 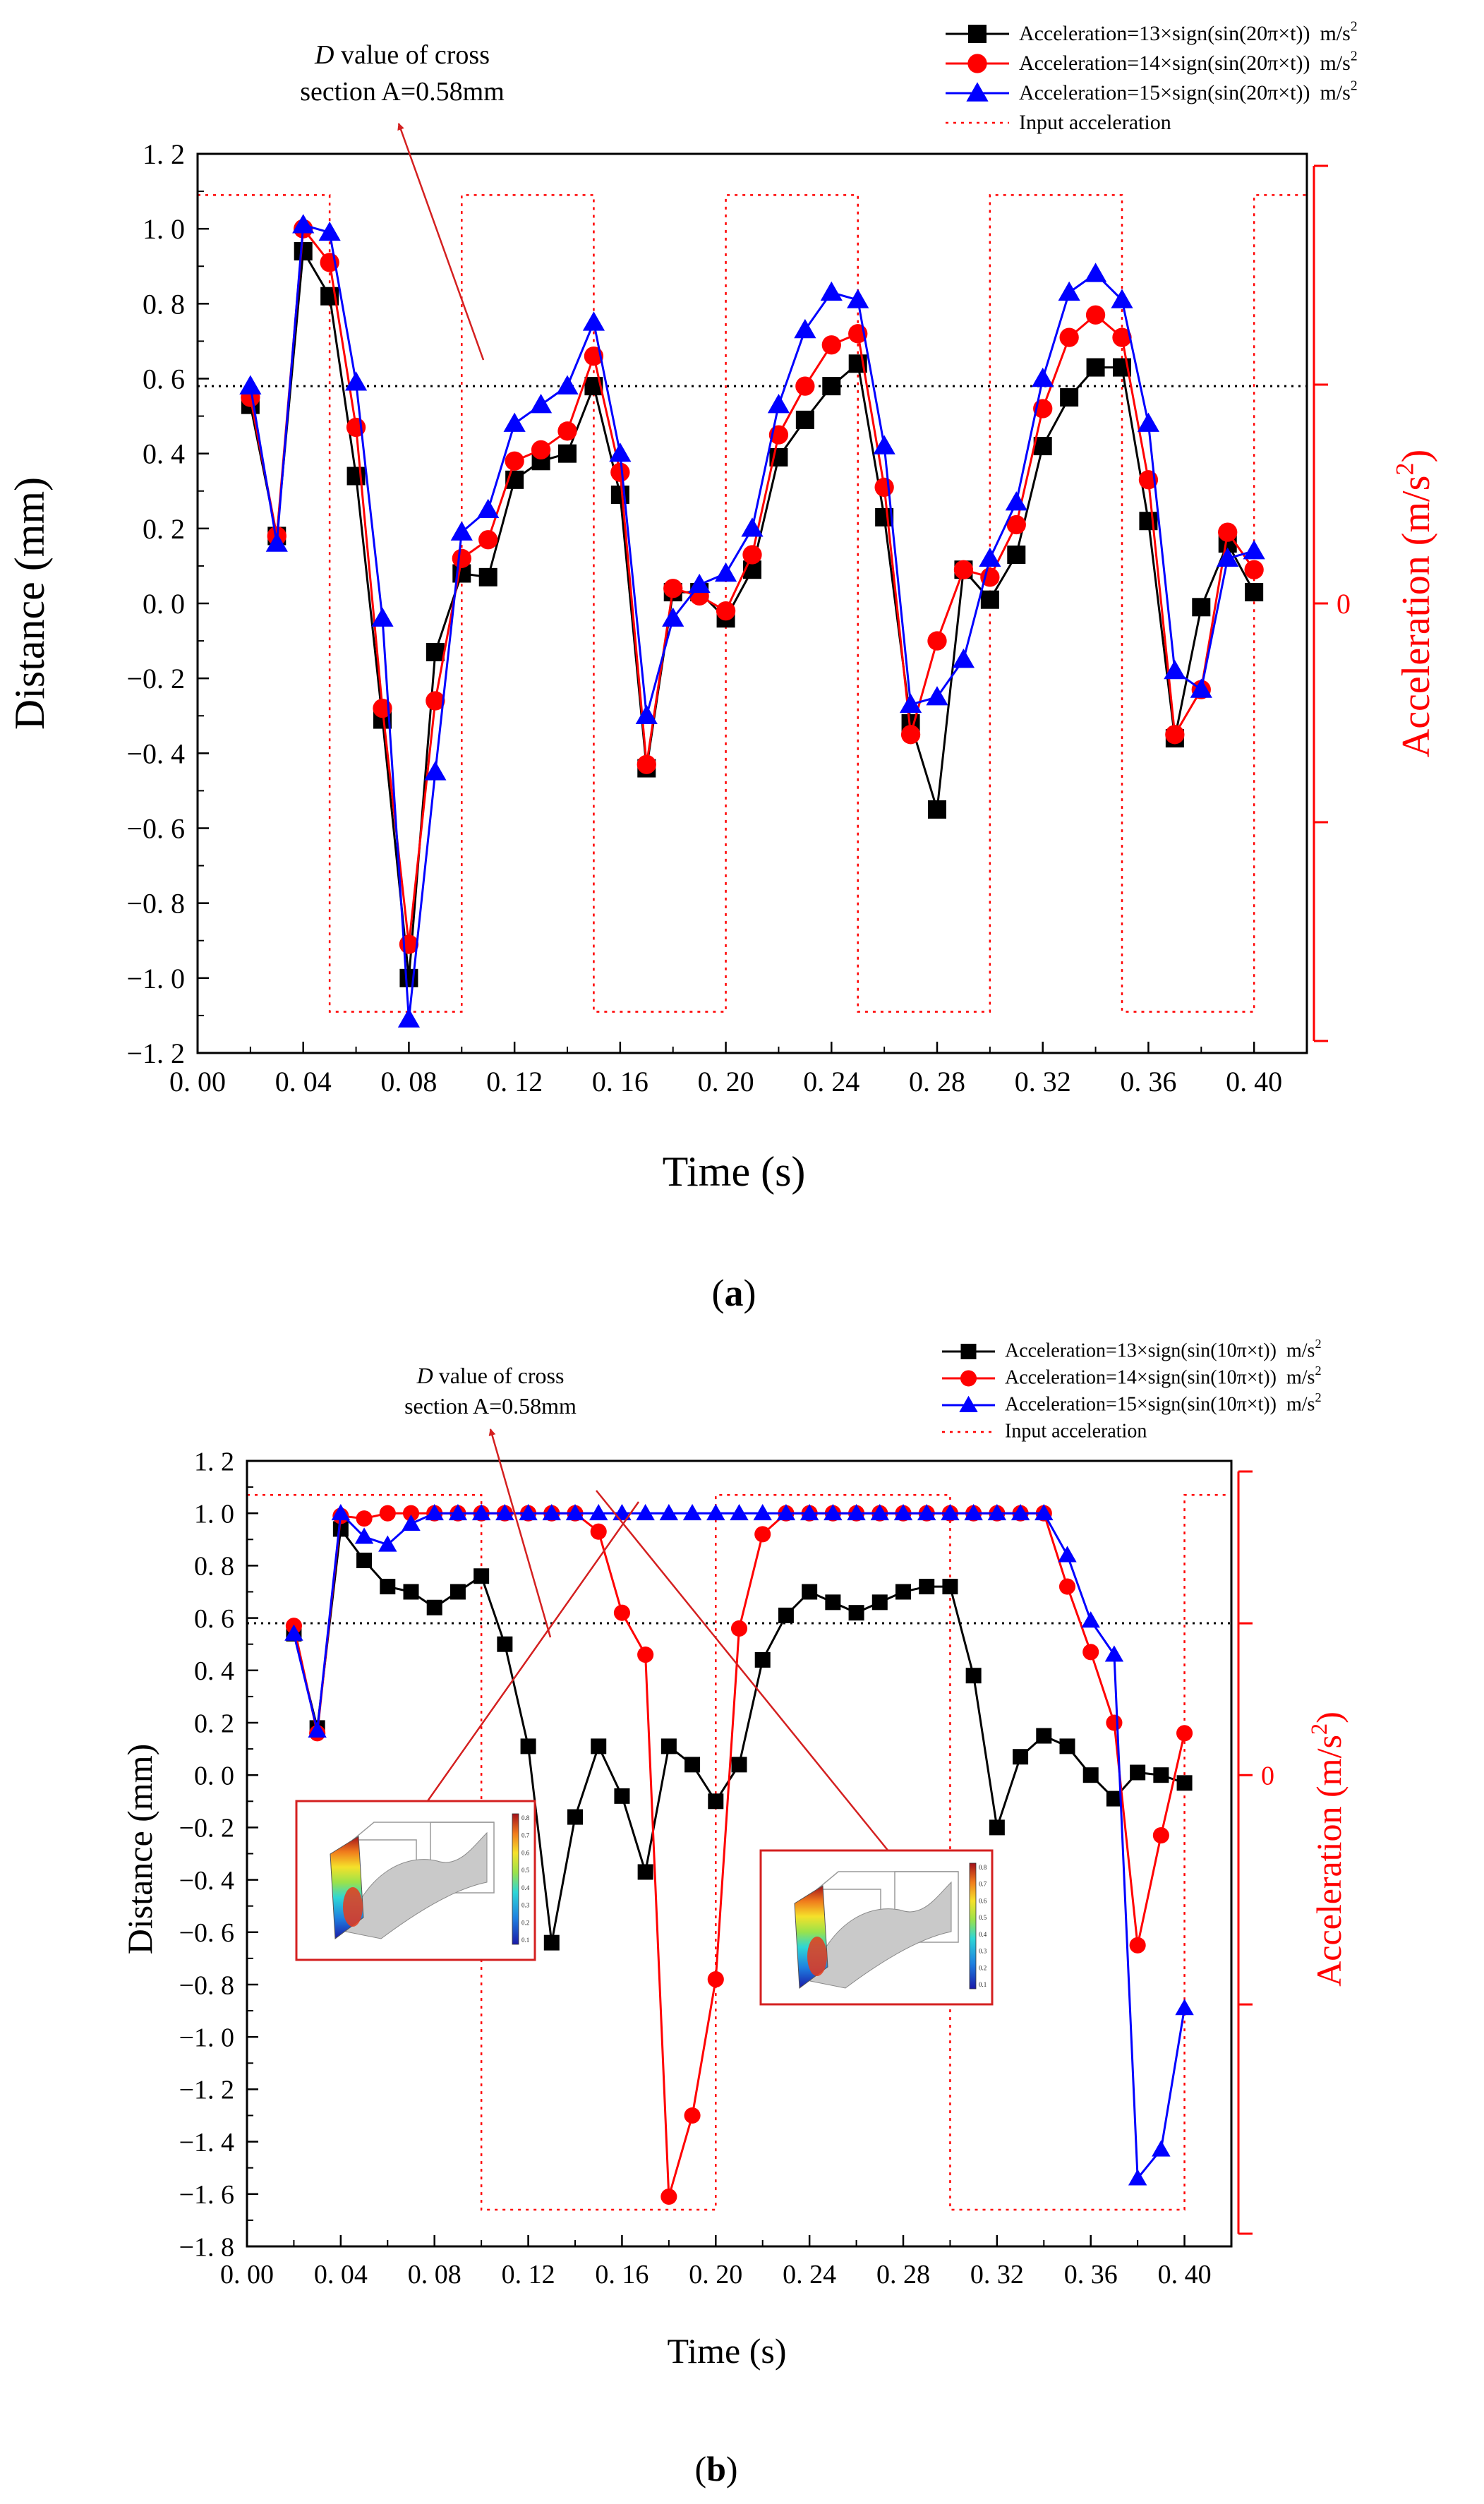 What do you see at coordinates (525, 1922) in the screenshot?
I see `inset-colorbar-label: 0.2` at bounding box center [525, 1922].